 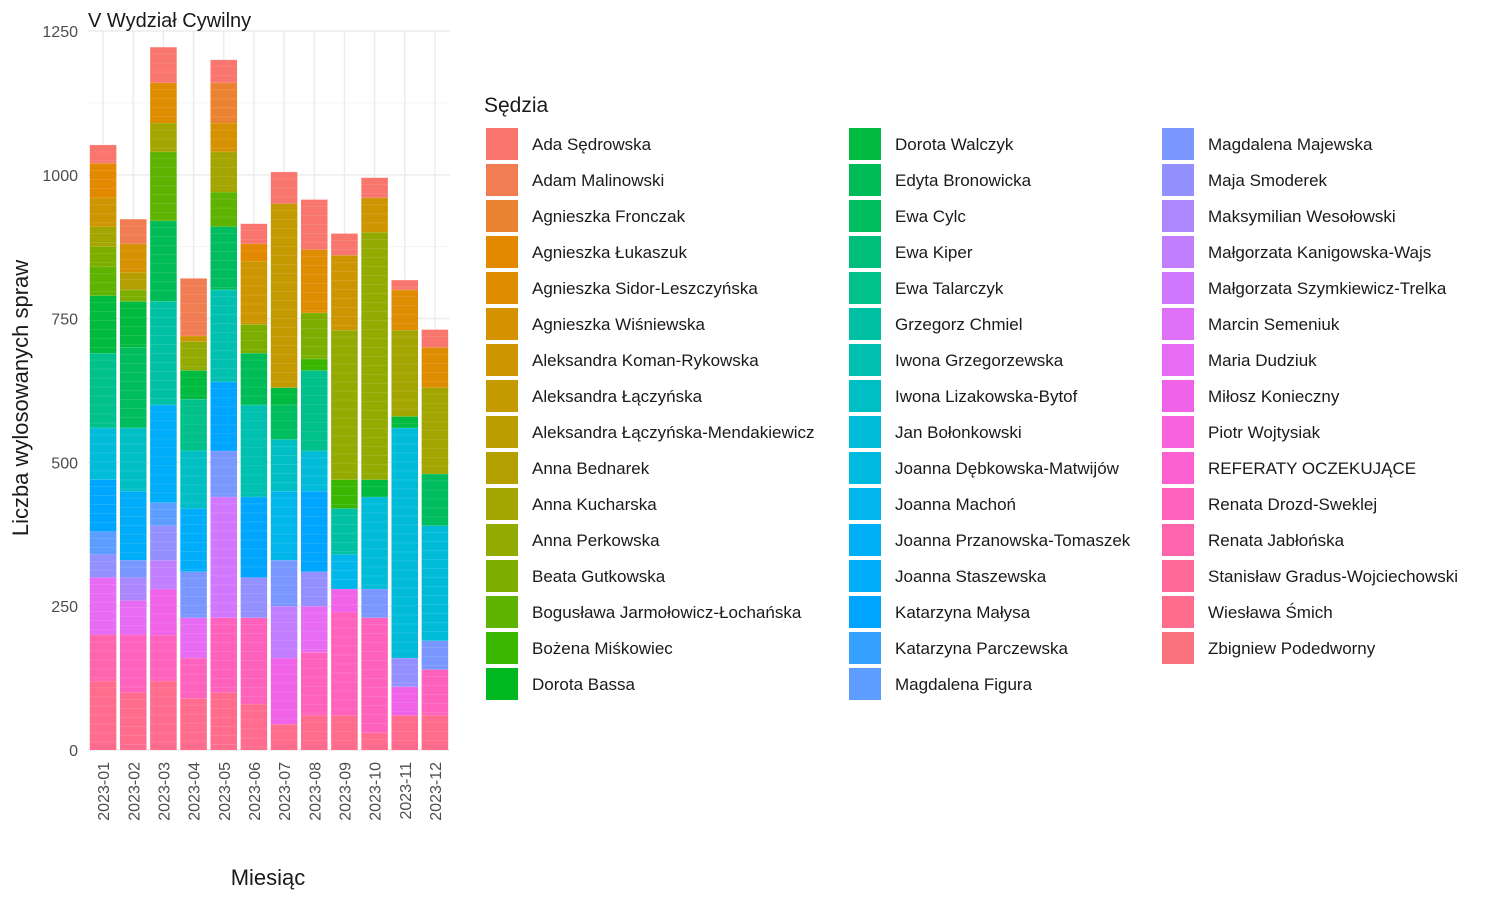 What do you see at coordinates (596, 540) in the screenshot?
I see `legend-label: Anna Perkowska` at bounding box center [596, 540].